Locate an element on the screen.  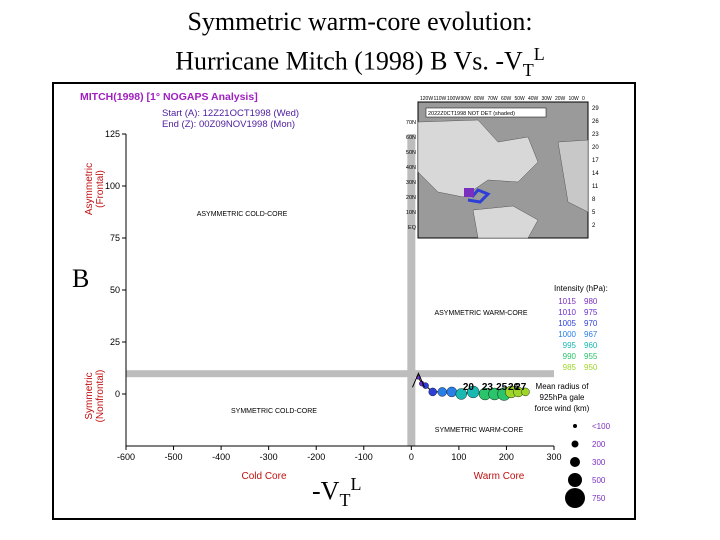
slide-title-line2: Hurricane Mitch (1998) B Vs. -VTL is located at coordinates (360, 62).